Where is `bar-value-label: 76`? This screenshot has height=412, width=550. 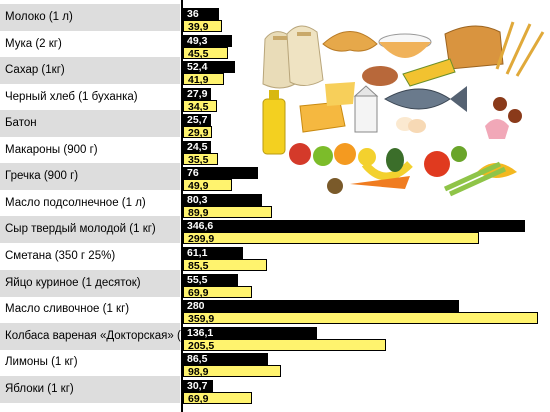
bar-value-label: 76 is located at coordinates (193, 173).